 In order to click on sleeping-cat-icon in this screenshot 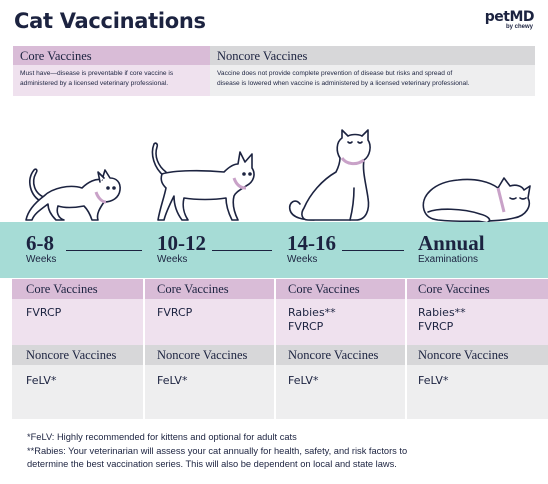, I will do `click(476, 200)`.